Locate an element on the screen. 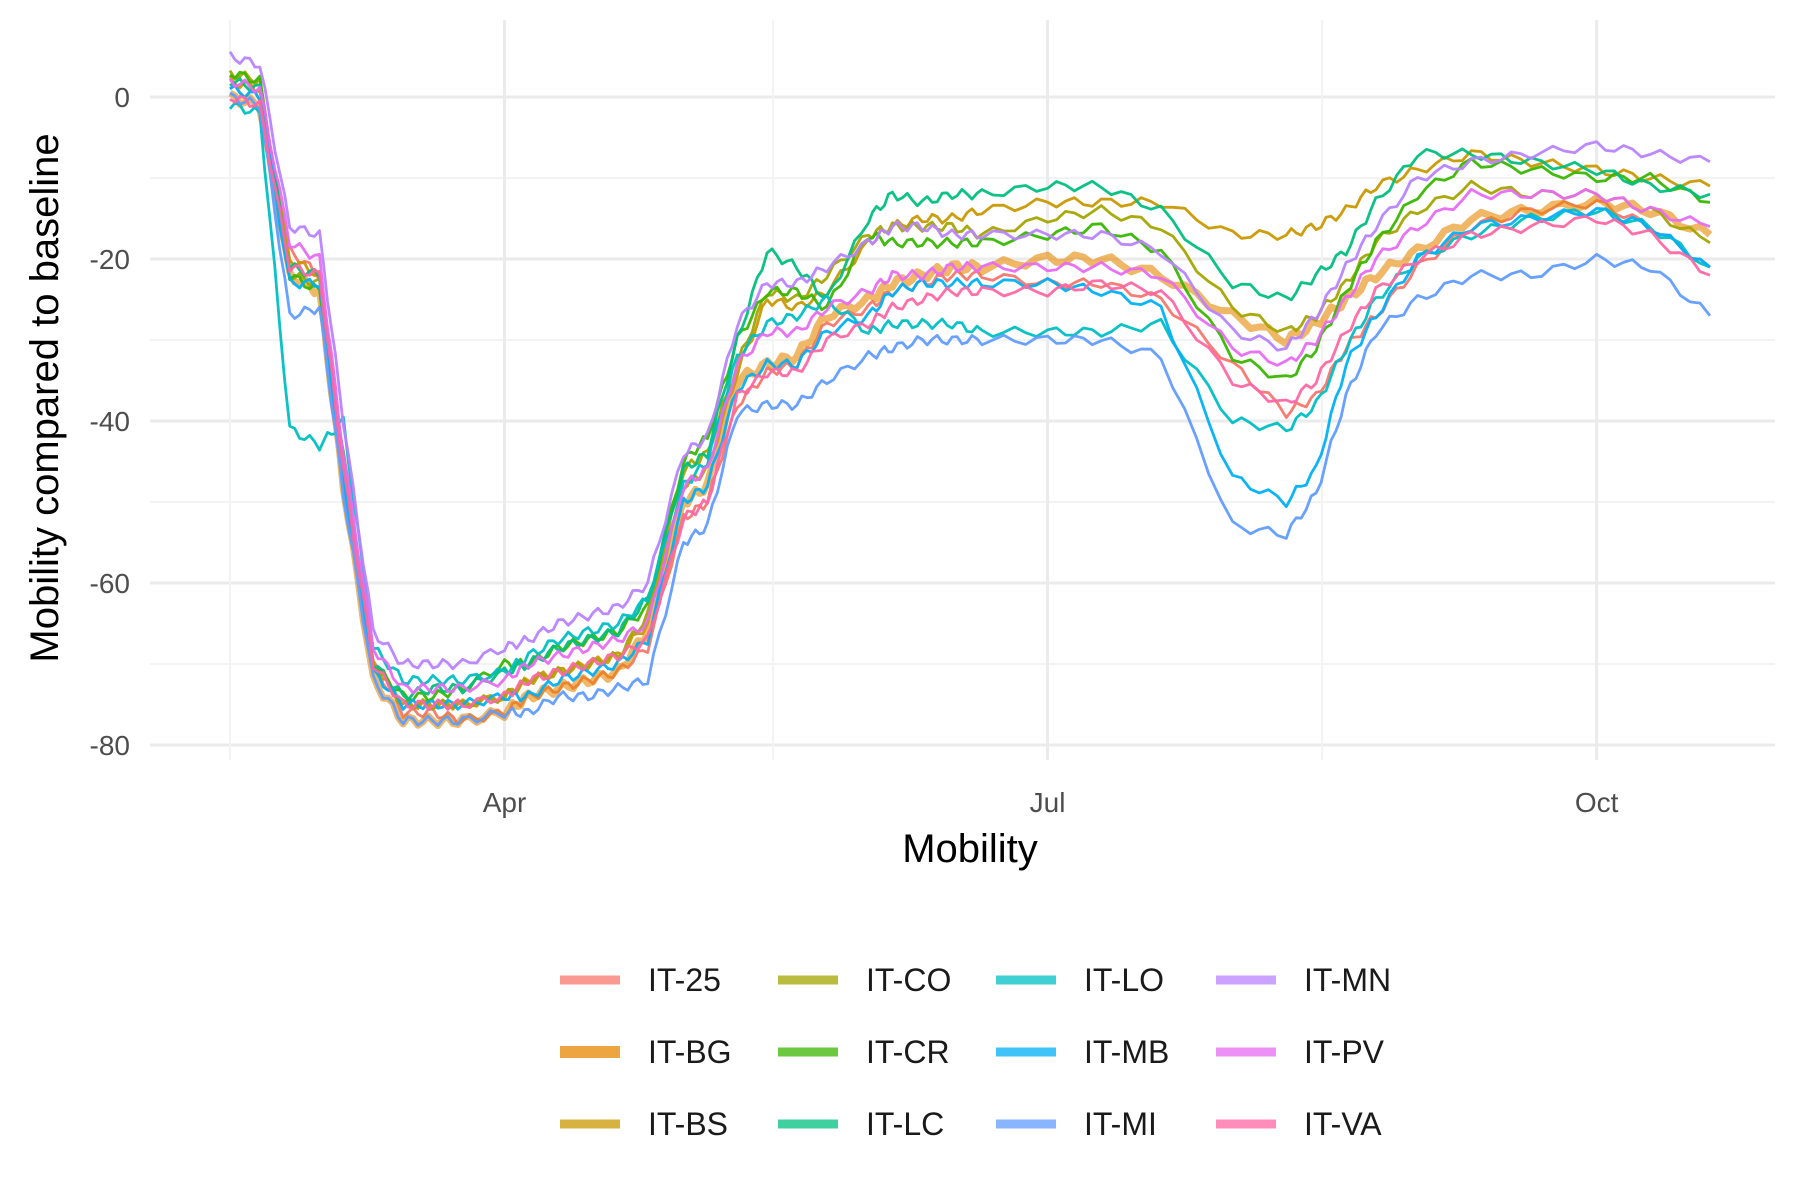 This screenshot has width=1800, height=1200. legend-item-it-lo: IT-LO is located at coordinates (1080, 980).